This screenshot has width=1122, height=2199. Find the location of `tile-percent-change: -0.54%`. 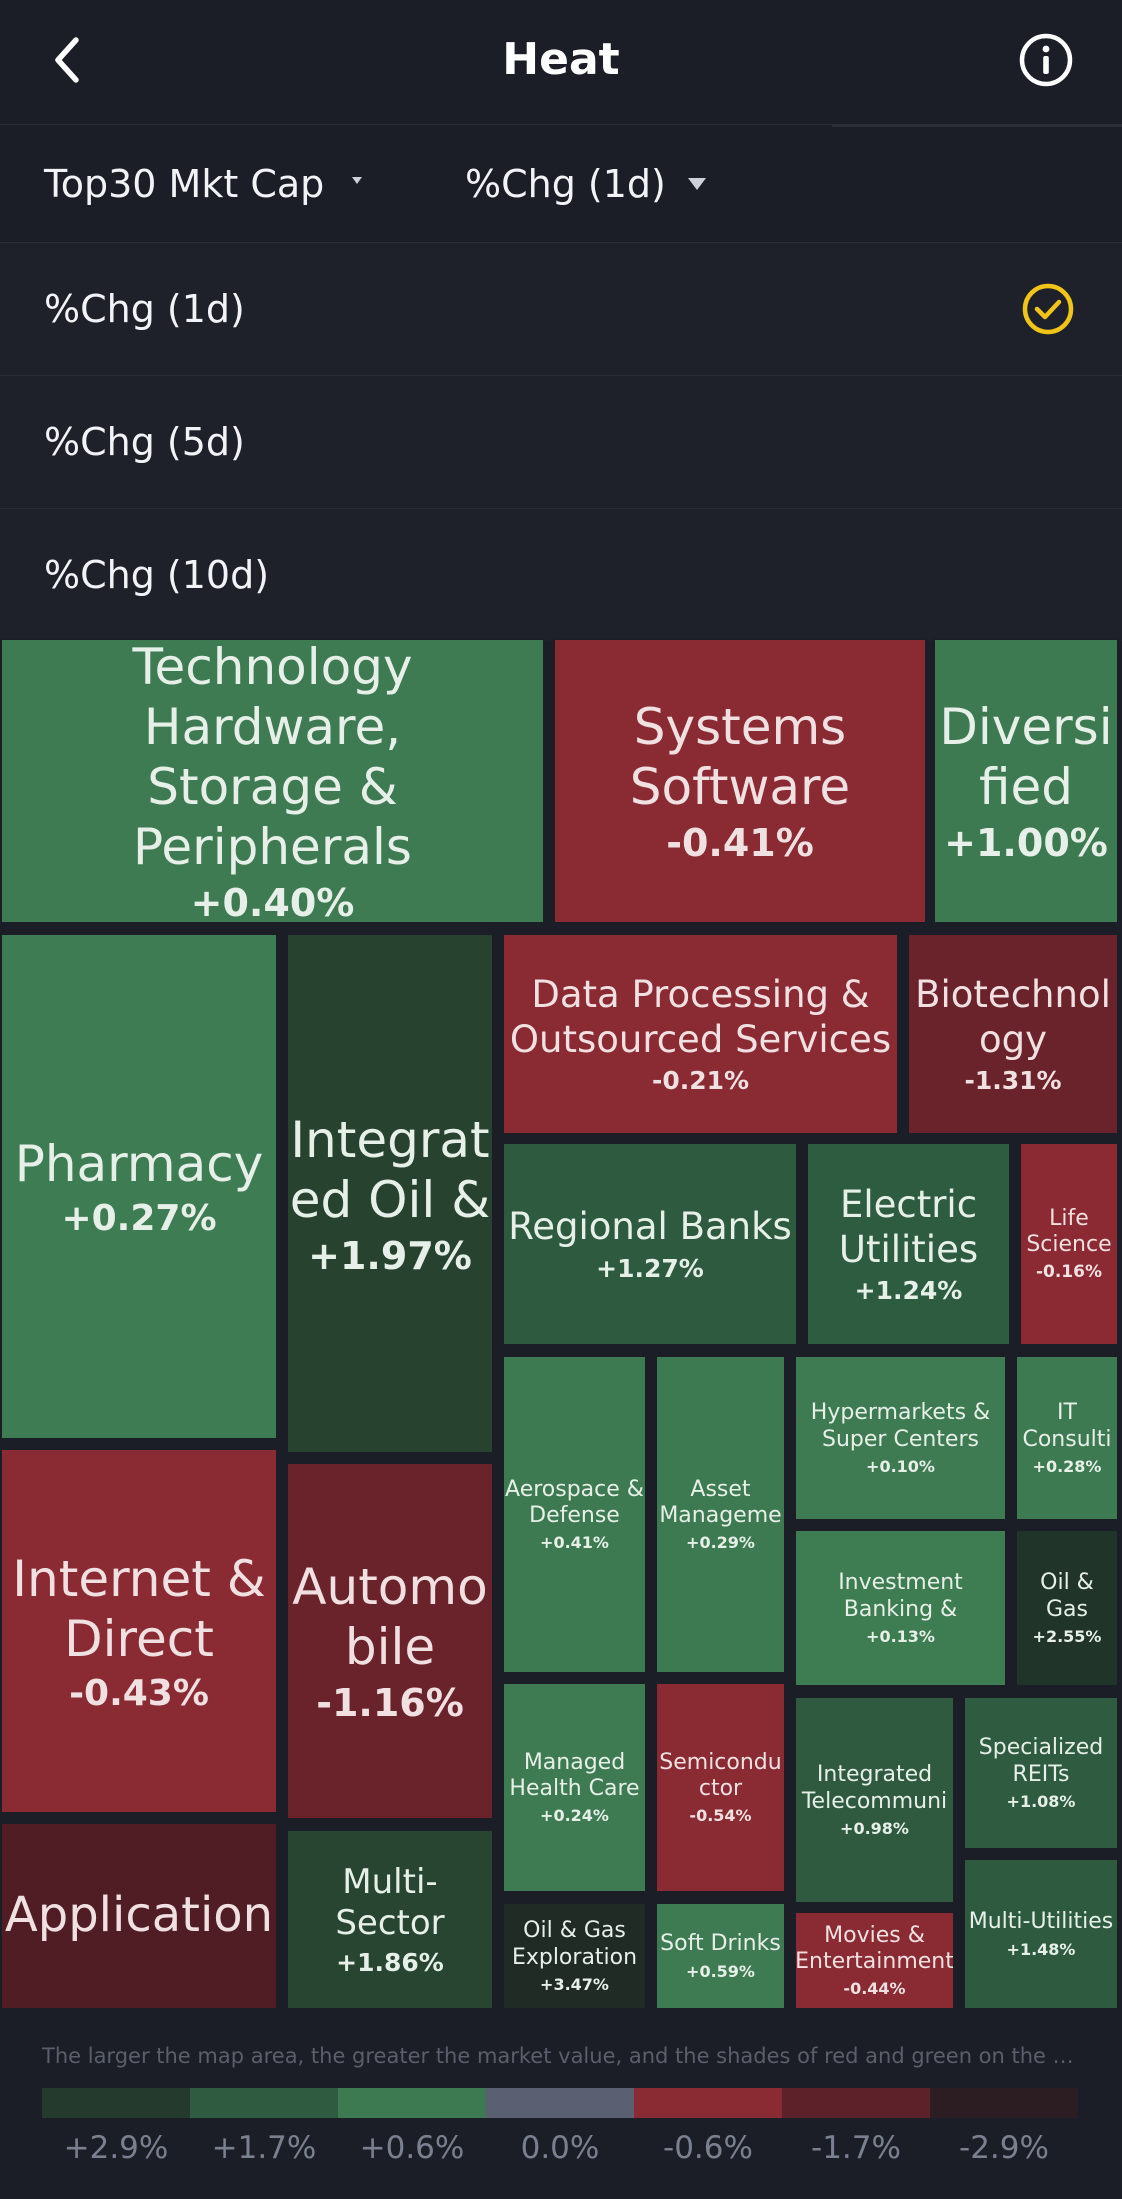

tile-percent-change: -0.54% is located at coordinates (720, 1816).